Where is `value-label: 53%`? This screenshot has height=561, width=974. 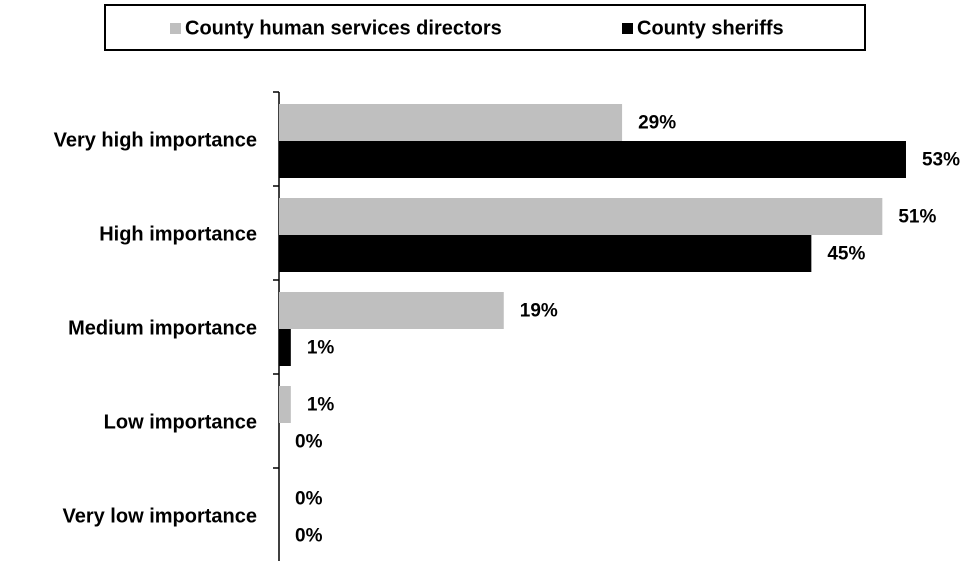
value-label: 53% is located at coordinates (941, 160).